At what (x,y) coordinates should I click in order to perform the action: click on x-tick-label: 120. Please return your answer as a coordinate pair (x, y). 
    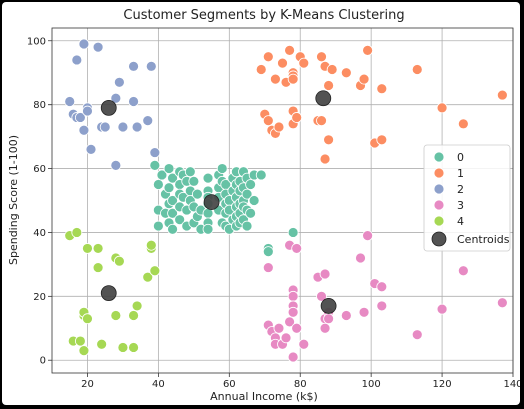
    Looking at the image, I should click on (442, 384).